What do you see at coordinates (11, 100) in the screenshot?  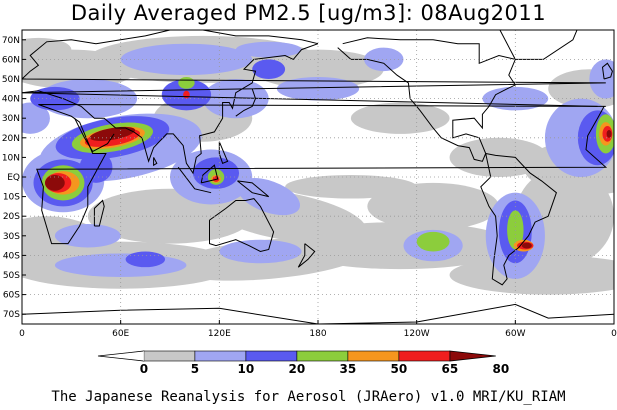 I see `lat-label: 40N` at bounding box center [11, 100].